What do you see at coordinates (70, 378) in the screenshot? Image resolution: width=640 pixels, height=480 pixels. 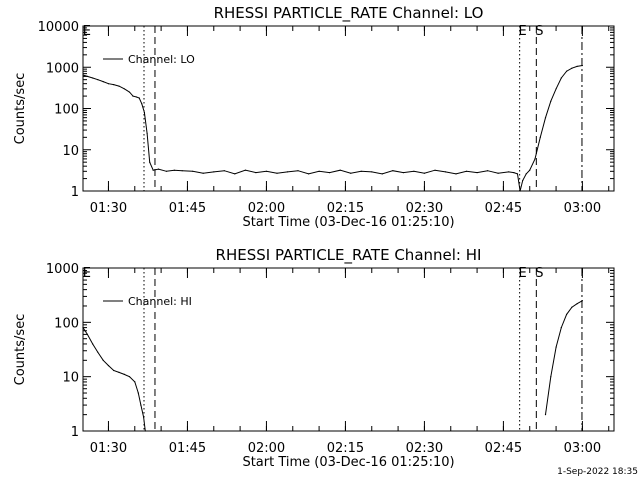 I see `y-tick-label: 10` at bounding box center [70, 378].